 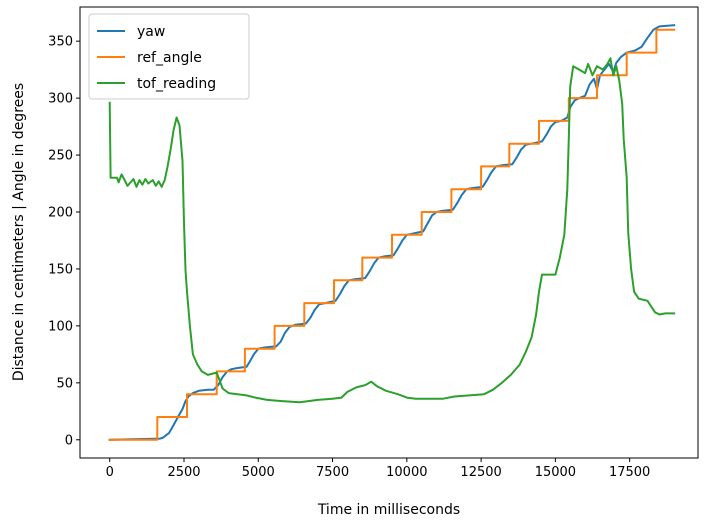 I want to click on y-tick-label: 350, so click(x=60, y=42).